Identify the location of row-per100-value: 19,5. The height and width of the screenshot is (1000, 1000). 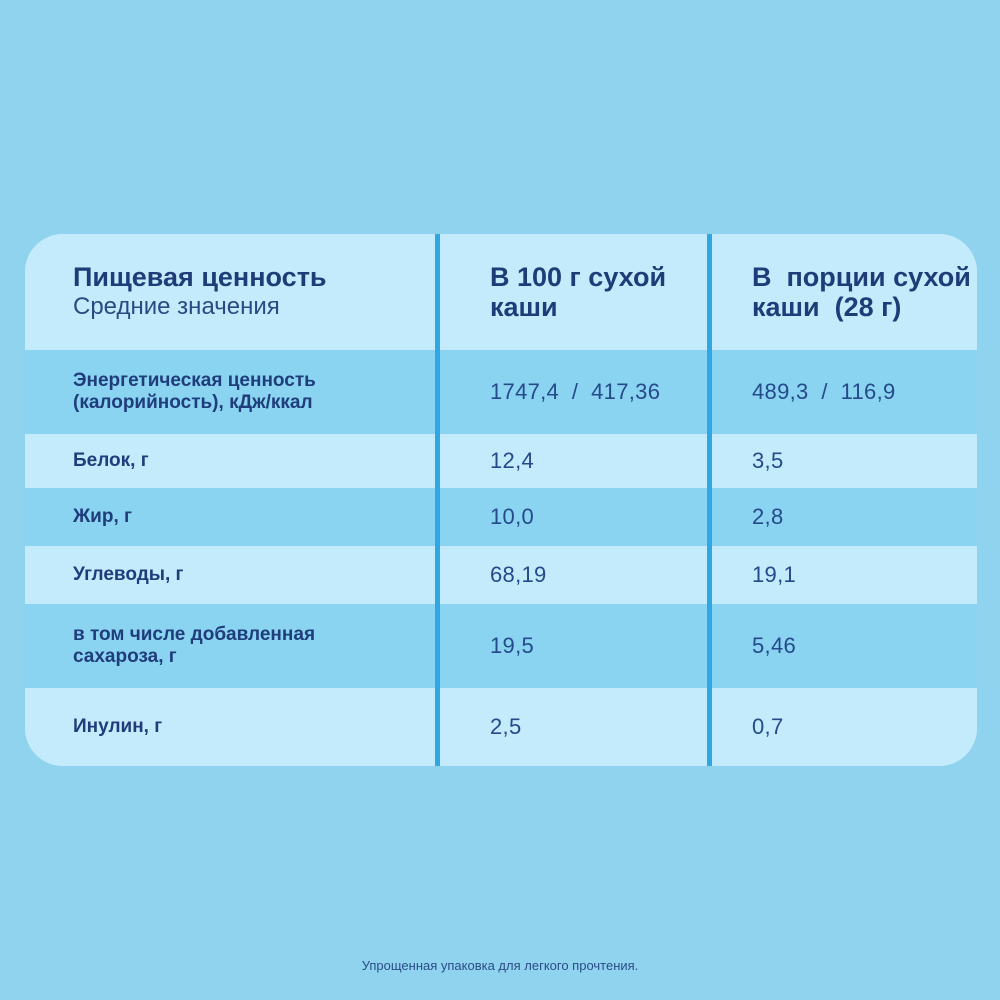
(512, 645).